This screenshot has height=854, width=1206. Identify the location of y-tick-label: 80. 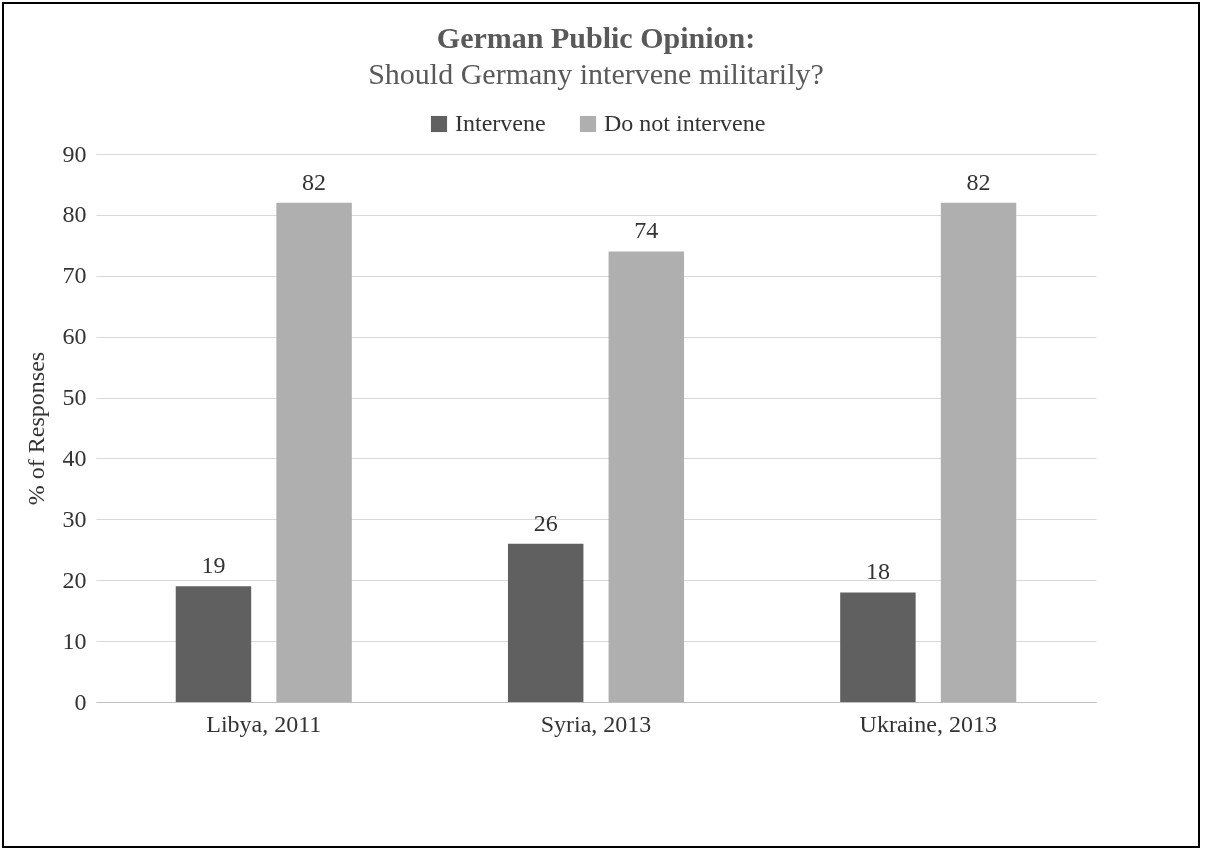
(74, 214).